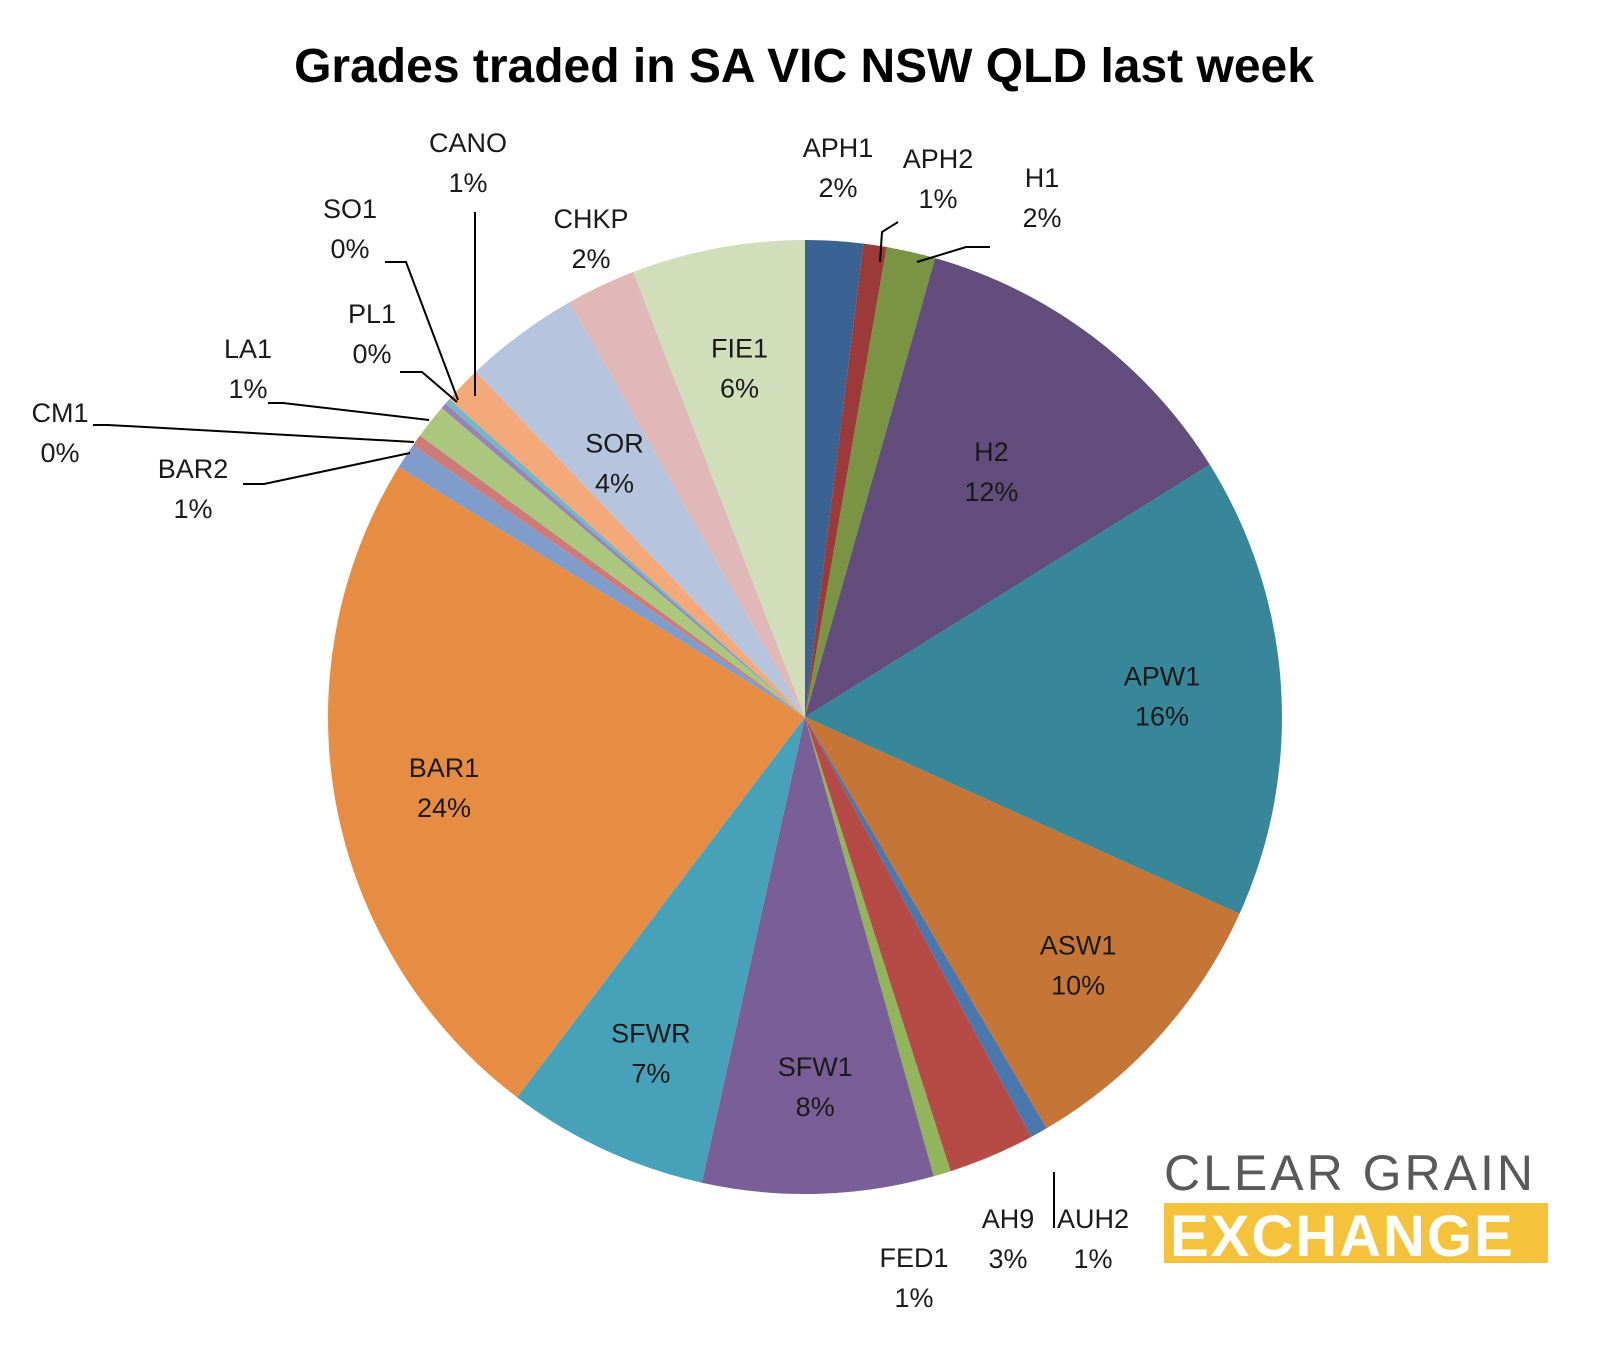 The width and height of the screenshot is (1609, 1351). I want to click on pie-slice-h1, so click(870, 482).